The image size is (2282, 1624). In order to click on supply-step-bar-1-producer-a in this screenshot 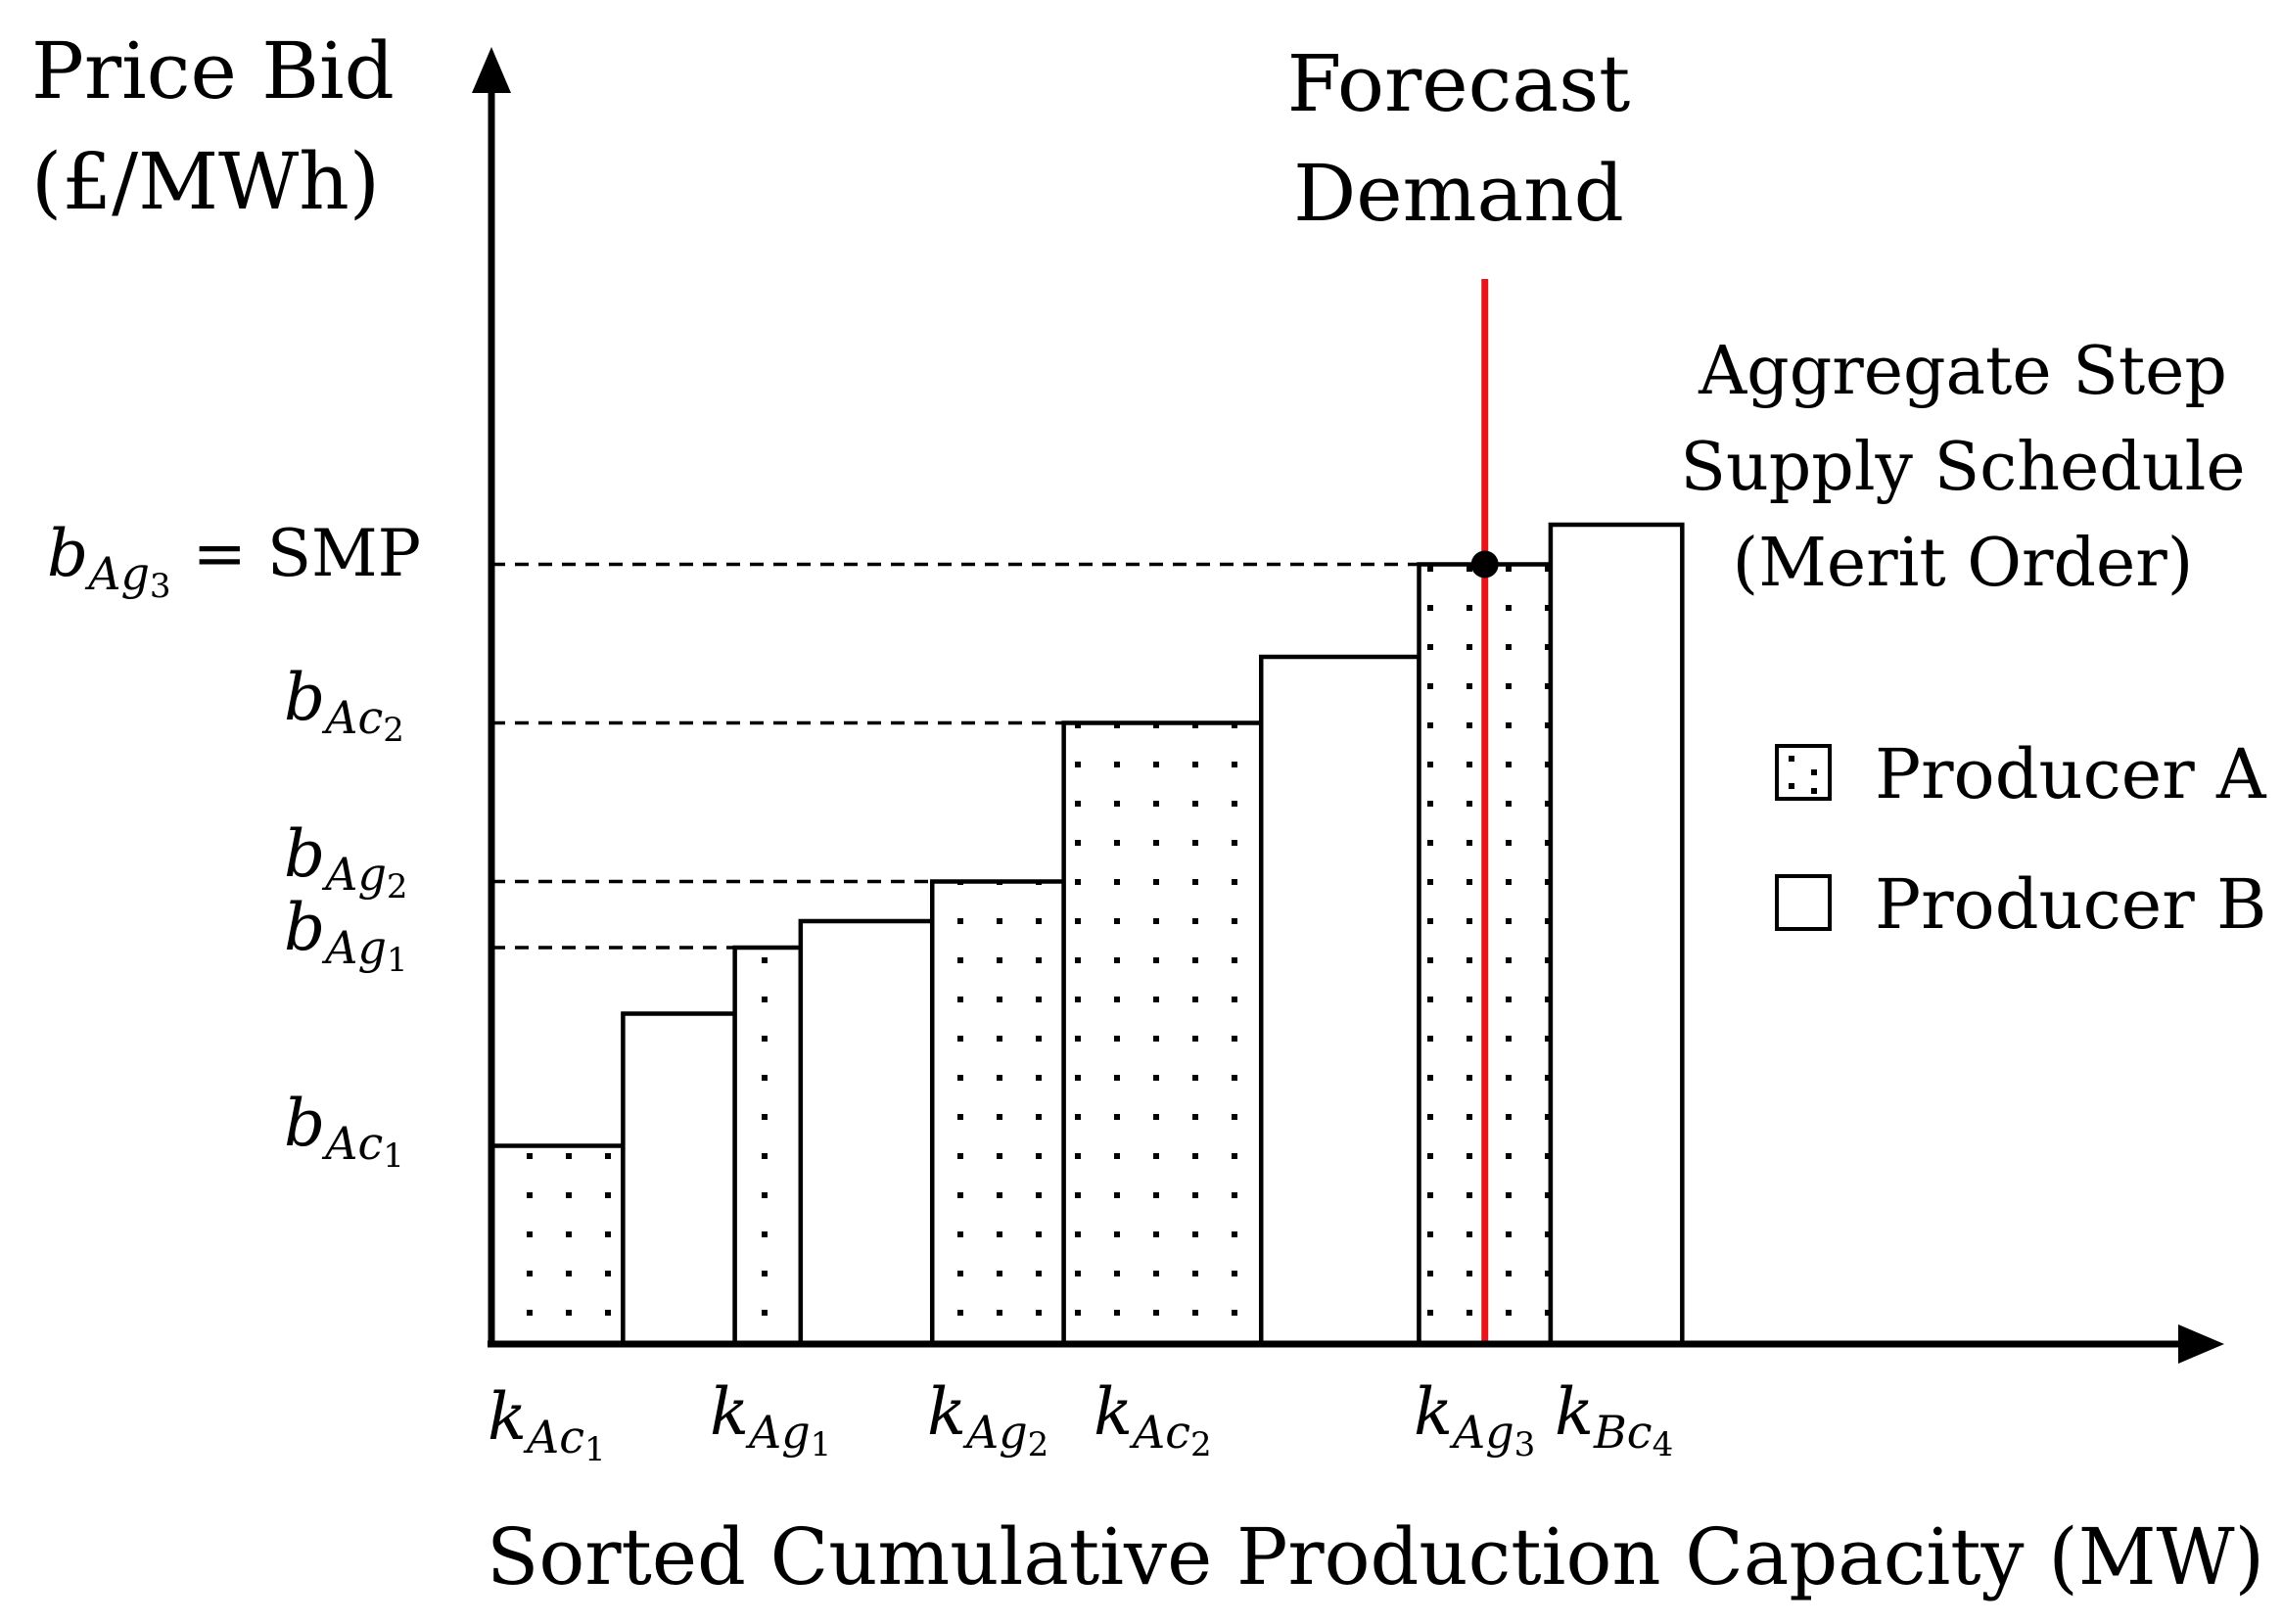, I will do `click(557, 1245)`.